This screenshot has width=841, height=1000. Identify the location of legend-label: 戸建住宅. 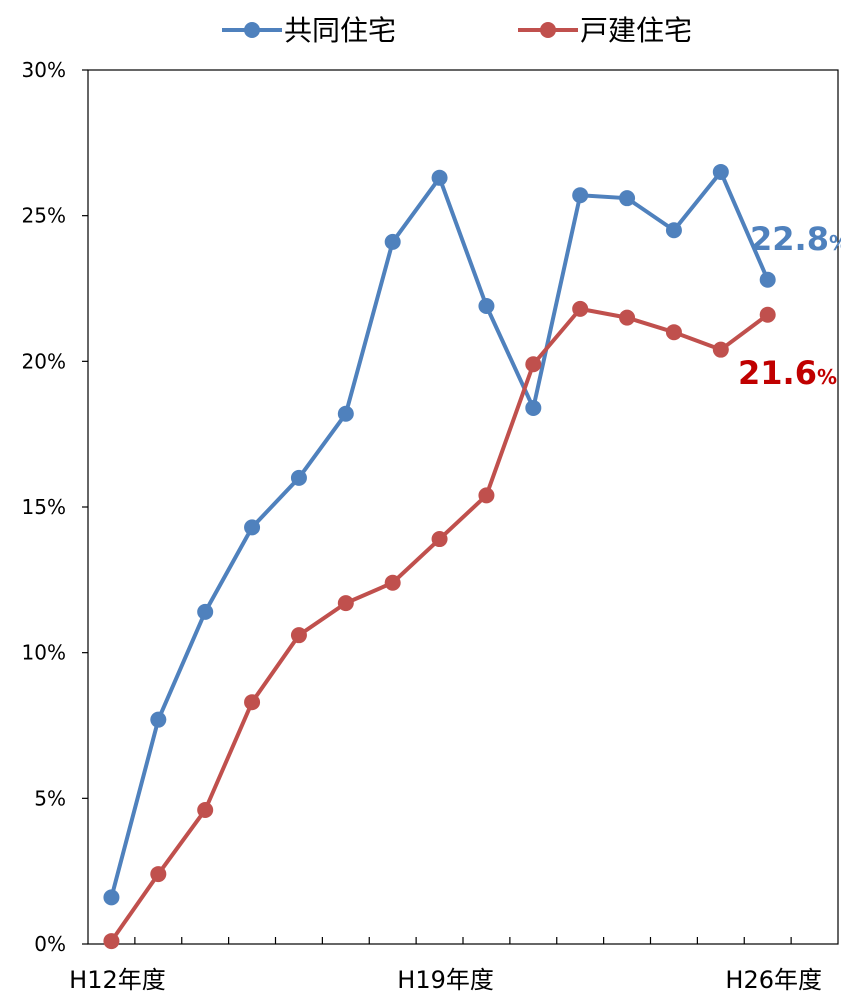
(636, 30).